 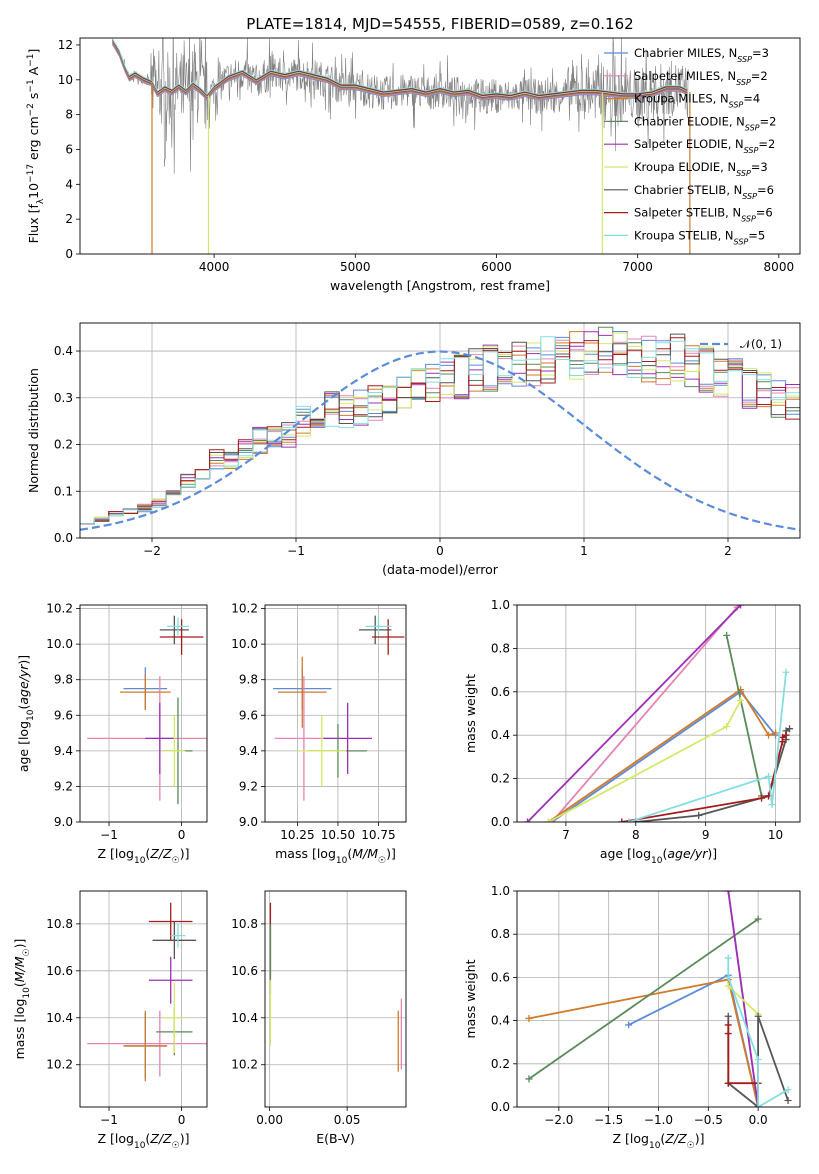 I want to click on legend-n: =2, so click(x=766, y=144).